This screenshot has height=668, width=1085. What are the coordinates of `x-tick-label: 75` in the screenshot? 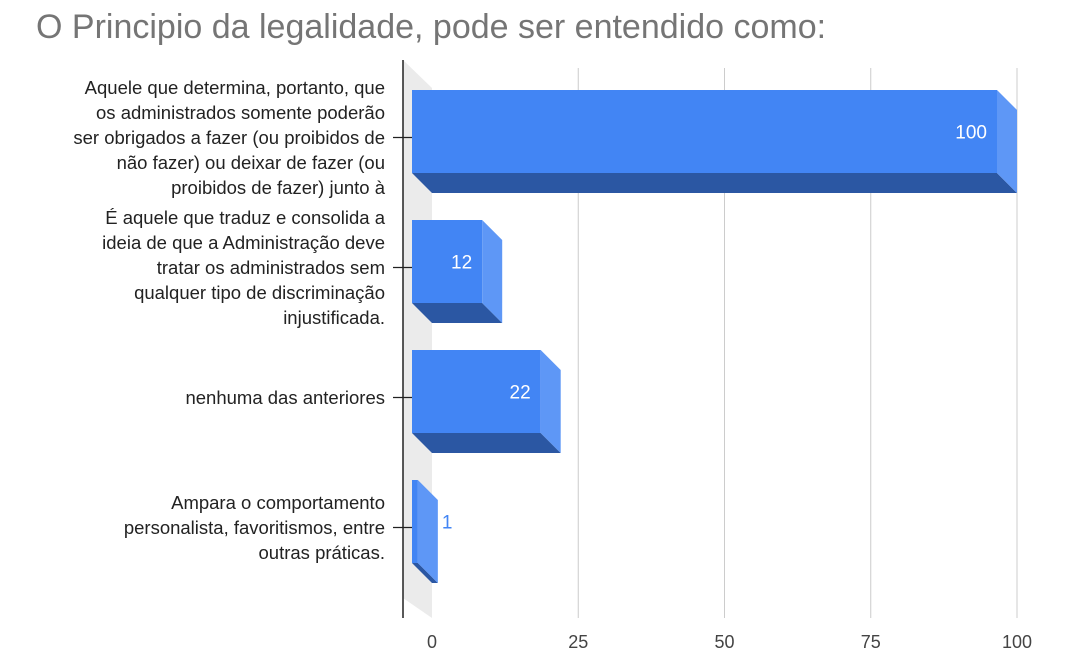 It's located at (871, 642).